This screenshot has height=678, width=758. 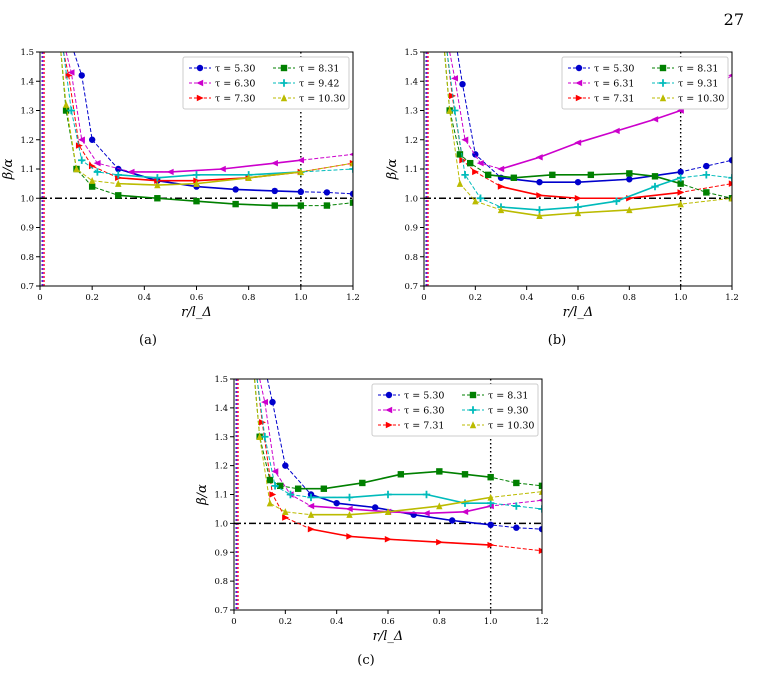 What do you see at coordinates (476, 298) in the screenshot?
I see `x-tick-label: 0.2` at bounding box center [476, 298].